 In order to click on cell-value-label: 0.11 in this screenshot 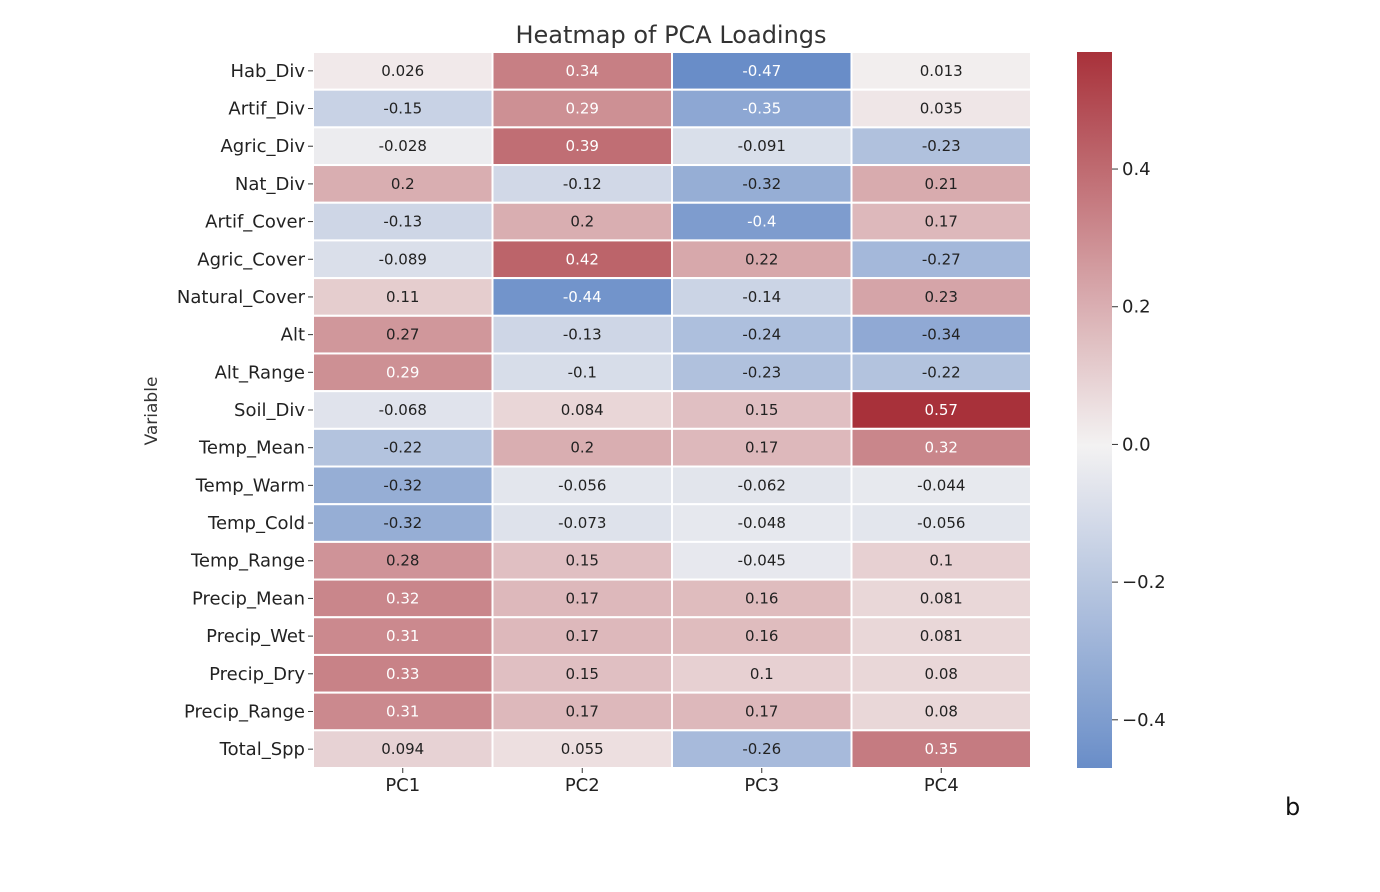, I will do `click(402, 297)`.